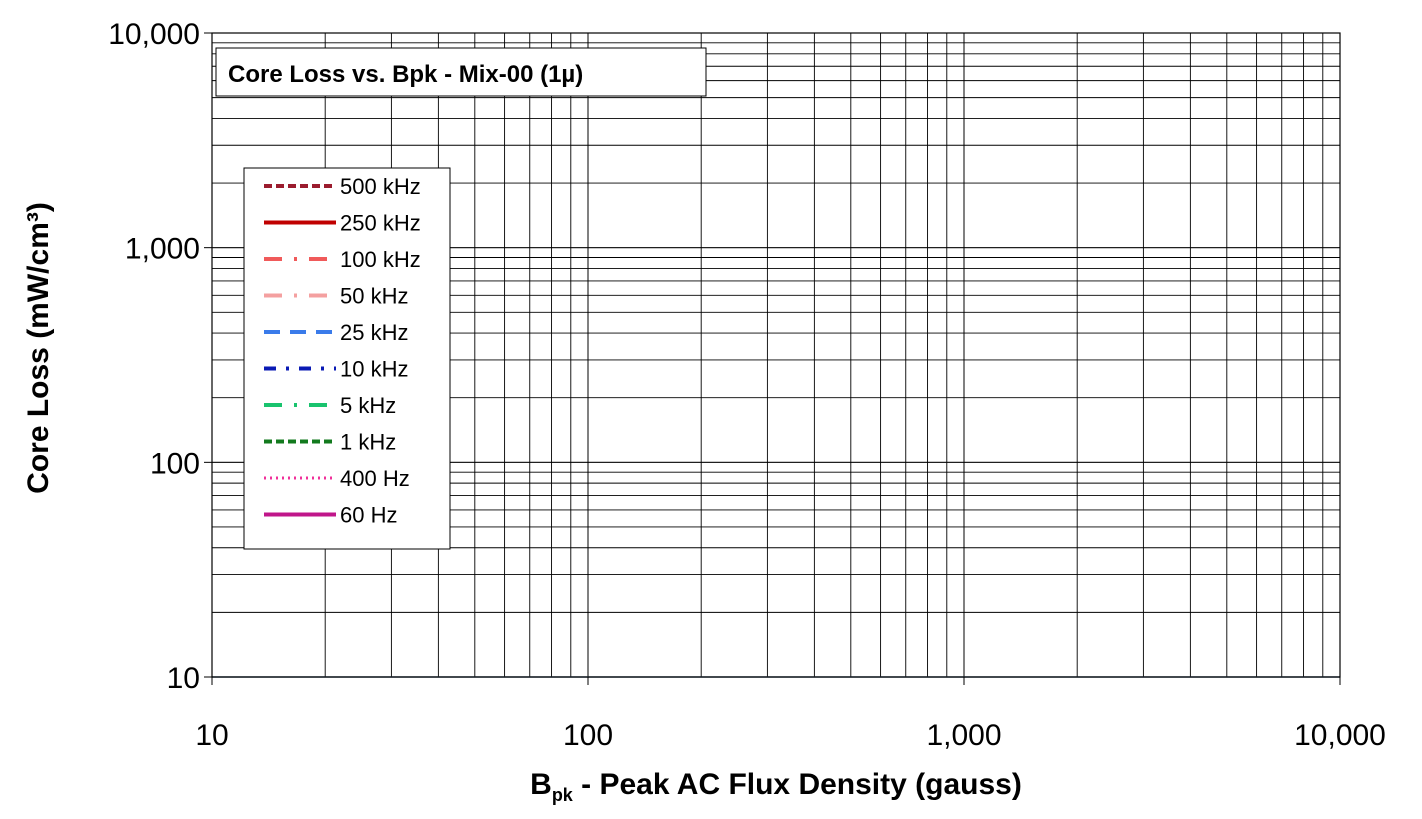 This screenshot has width=1422, height=819. I want to click on legend-label: 500 kHz, so click(380, 186).